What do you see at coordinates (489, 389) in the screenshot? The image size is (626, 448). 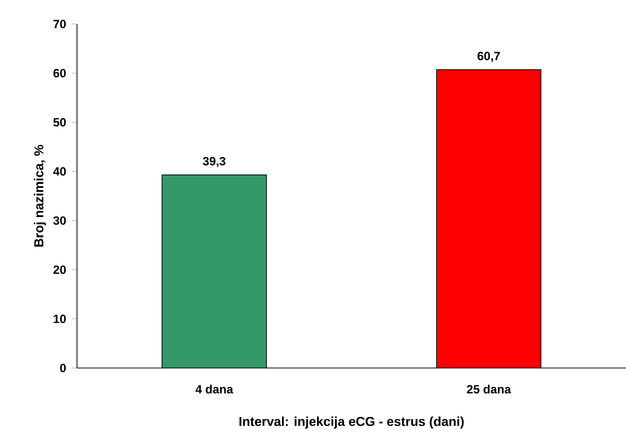 I see `x-tick-label: 25 dana` at bounding box center [489, 389].